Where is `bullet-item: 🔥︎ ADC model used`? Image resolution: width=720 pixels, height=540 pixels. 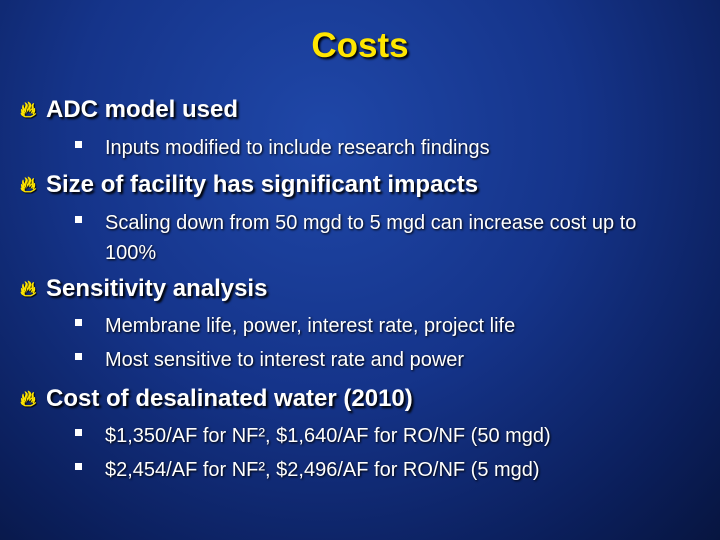
bullet-item: 🔥︎ ADC model used is located at coordinates (129, 110).